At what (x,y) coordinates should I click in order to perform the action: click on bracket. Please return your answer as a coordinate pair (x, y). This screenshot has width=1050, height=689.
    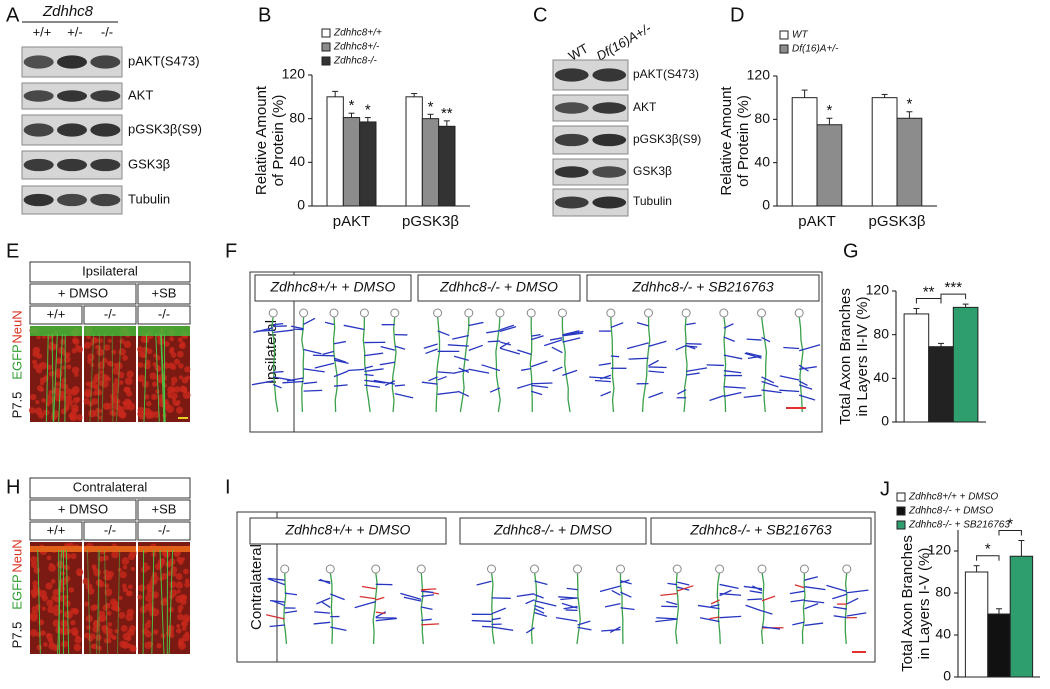
    Looking at the image, I should click on (953, 296).